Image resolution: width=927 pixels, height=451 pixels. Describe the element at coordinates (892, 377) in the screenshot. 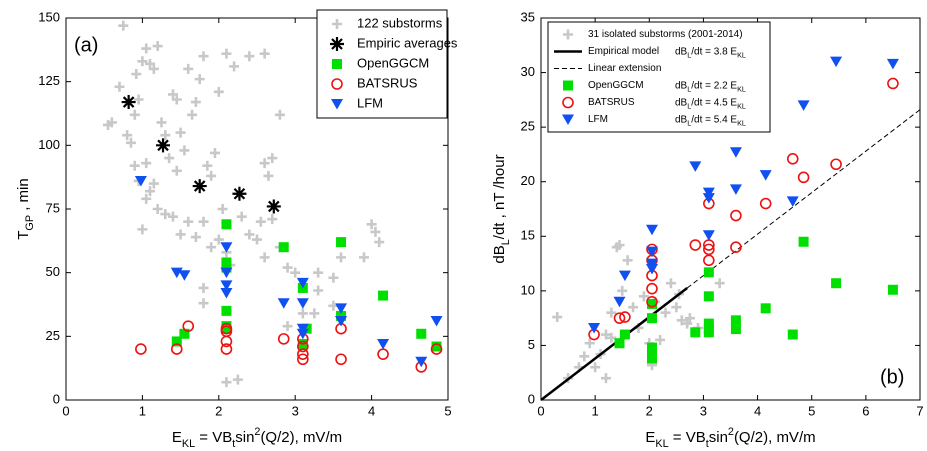

I see `panel-label: (b)` at that location.